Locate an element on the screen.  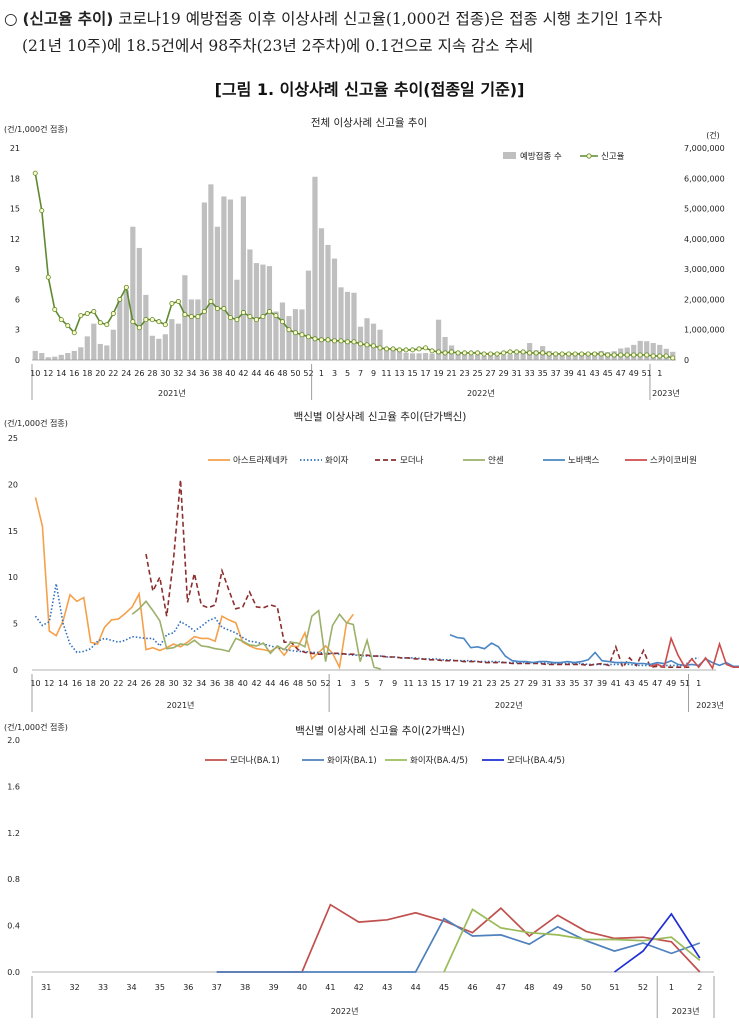
x-tick: 11 is located at coordinates (408, 683).